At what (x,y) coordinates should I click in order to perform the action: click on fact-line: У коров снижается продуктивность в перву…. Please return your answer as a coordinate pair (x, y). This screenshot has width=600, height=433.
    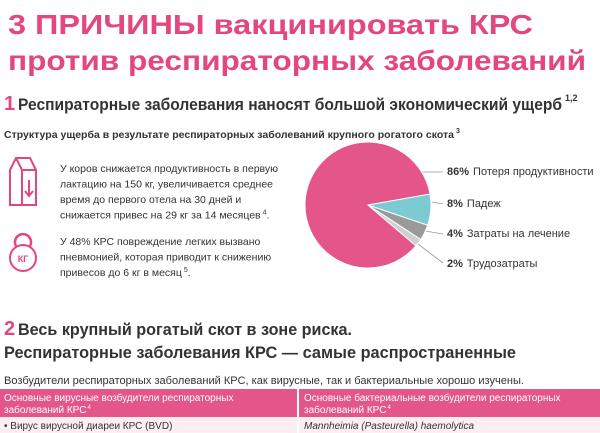
    Looking at the image, I should click on (169, 169).